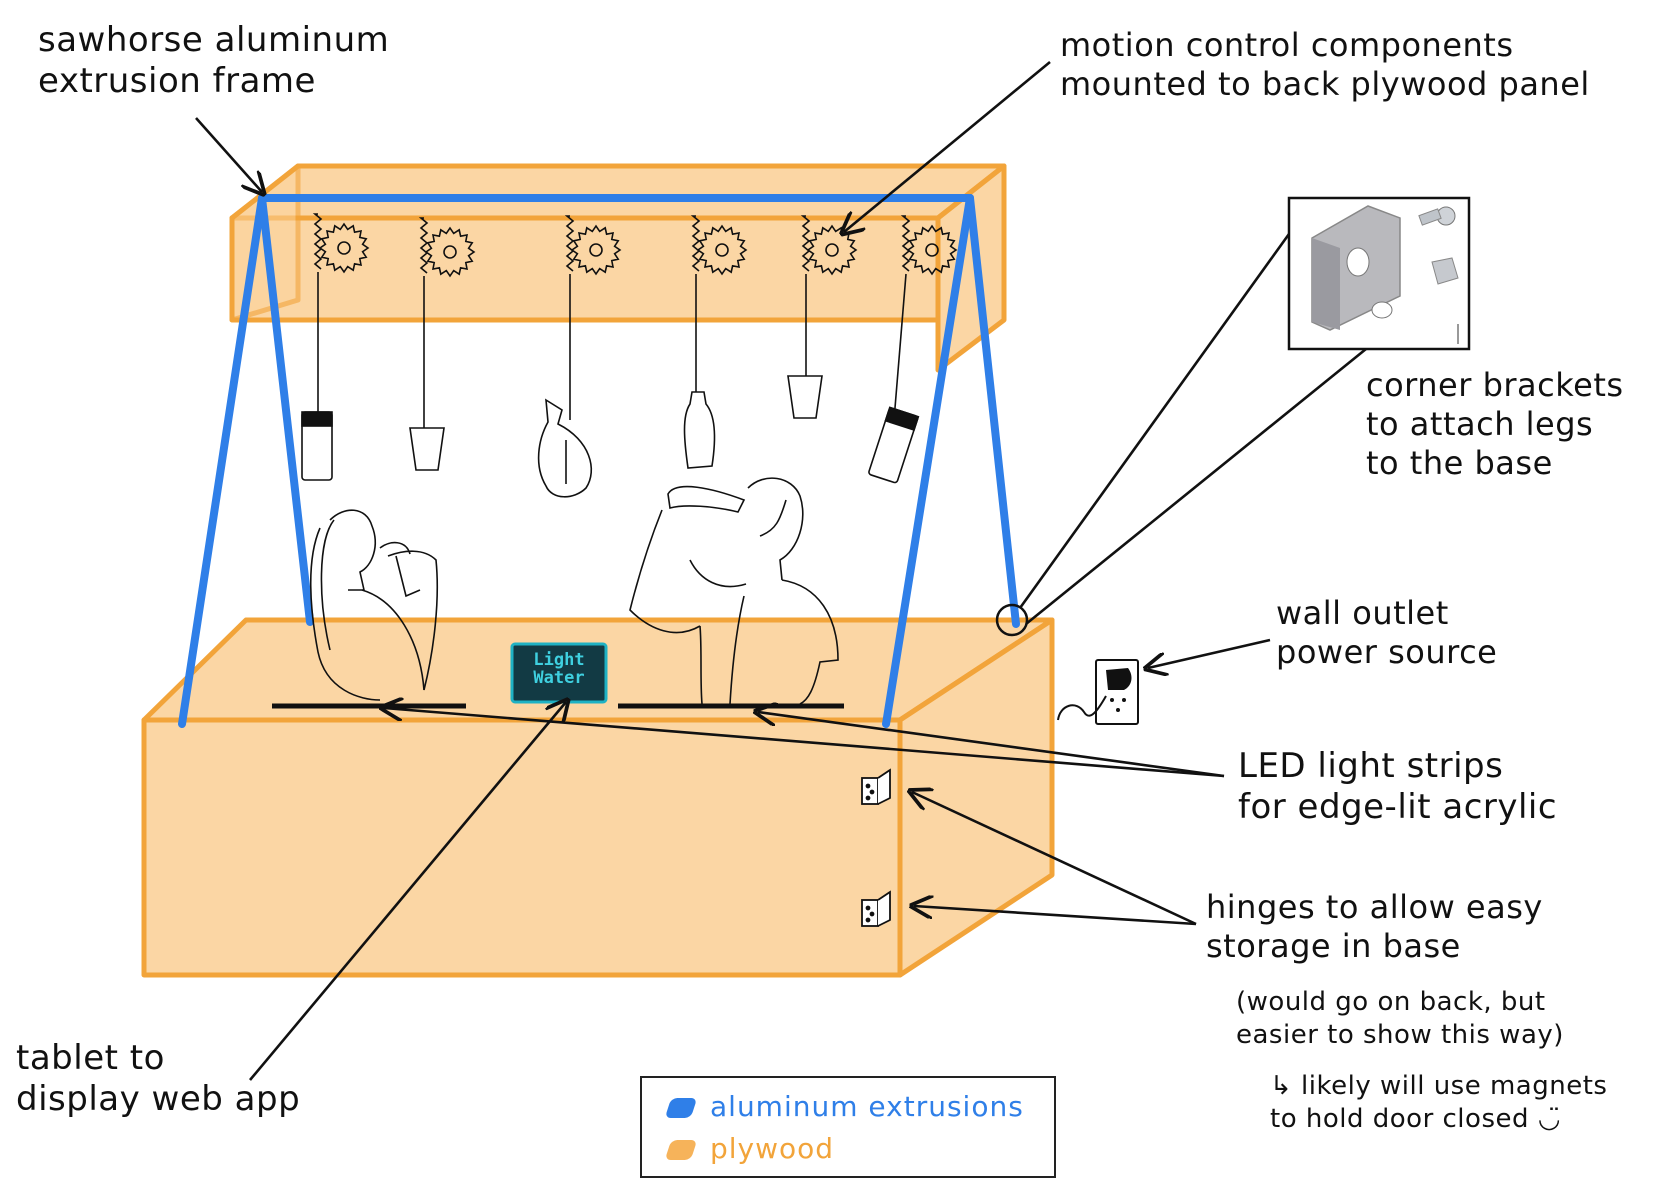 This screenshot has width=1656, height=1194. What do you see at coordinates (407, 891) in the screenshot?
I see `arrow-tablet` at bounding box center [407, 891].